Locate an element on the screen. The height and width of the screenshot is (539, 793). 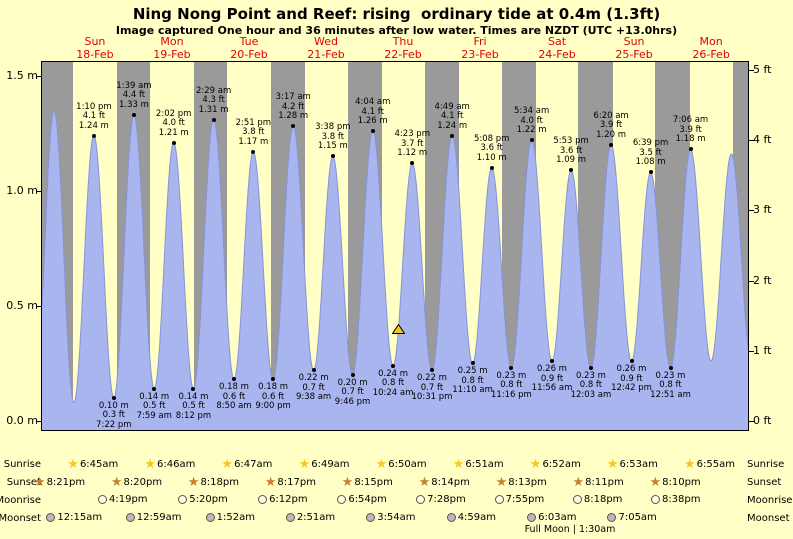
annotation-line: 1.24 m is located at coordinates (93, 125).